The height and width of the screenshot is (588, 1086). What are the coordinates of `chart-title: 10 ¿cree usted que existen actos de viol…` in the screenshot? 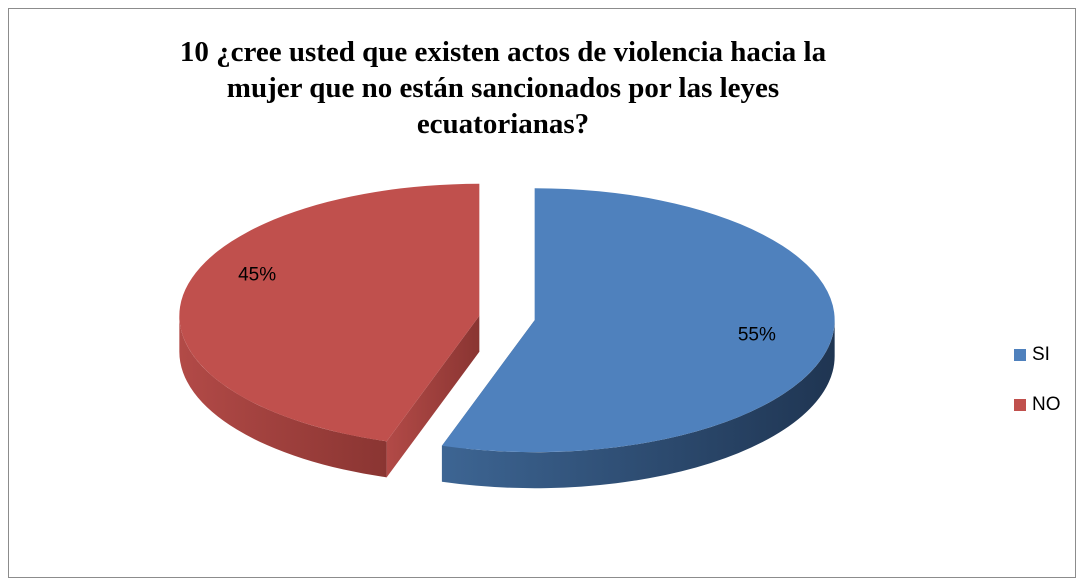 It's located at (503, 88).